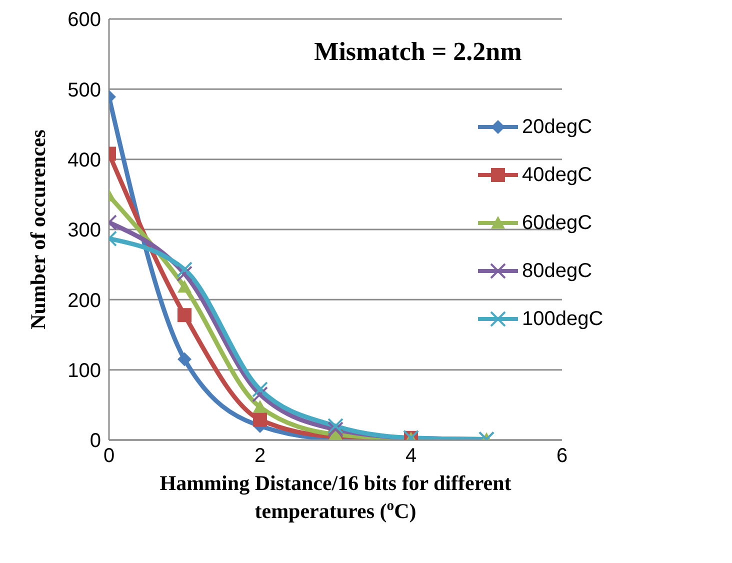 The width and height of the screenshot is (732, 563). What do you see at coordinates (84, 90) in the screenshot?
I see `y-tick-label: 500` at bounding box center [84, 90].